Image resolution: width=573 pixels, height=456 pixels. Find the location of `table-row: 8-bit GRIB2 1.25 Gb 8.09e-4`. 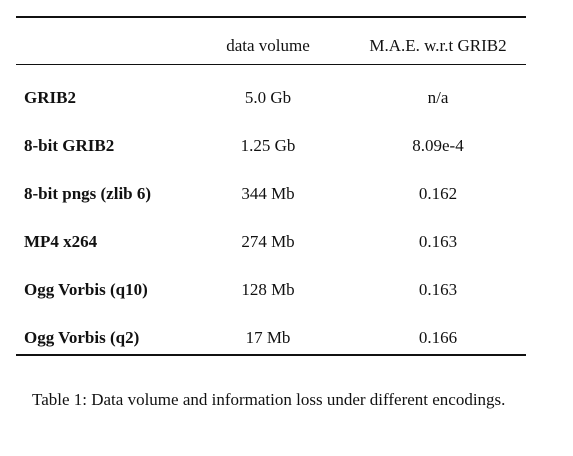

table-row: 8-bit GRIB2 1.25 Gb 8.09e-4 is located at coordinates (271, 160).